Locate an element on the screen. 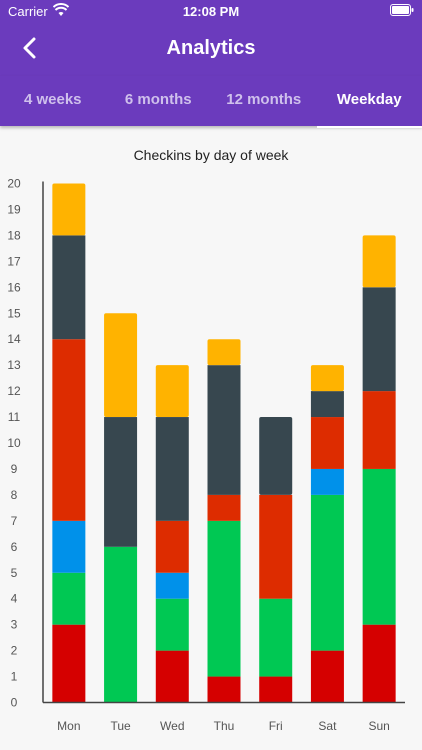  y-tick-label: 5 is located at coordinates (14, 573).